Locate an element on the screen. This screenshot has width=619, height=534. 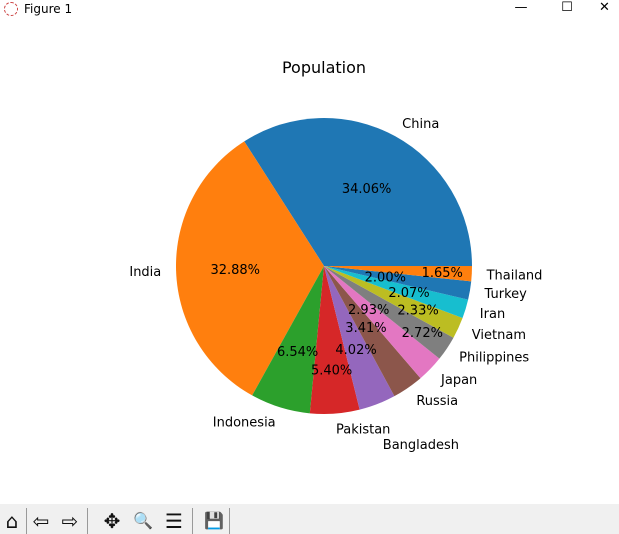
pie-slice-india is located at coordinates (250, 268).